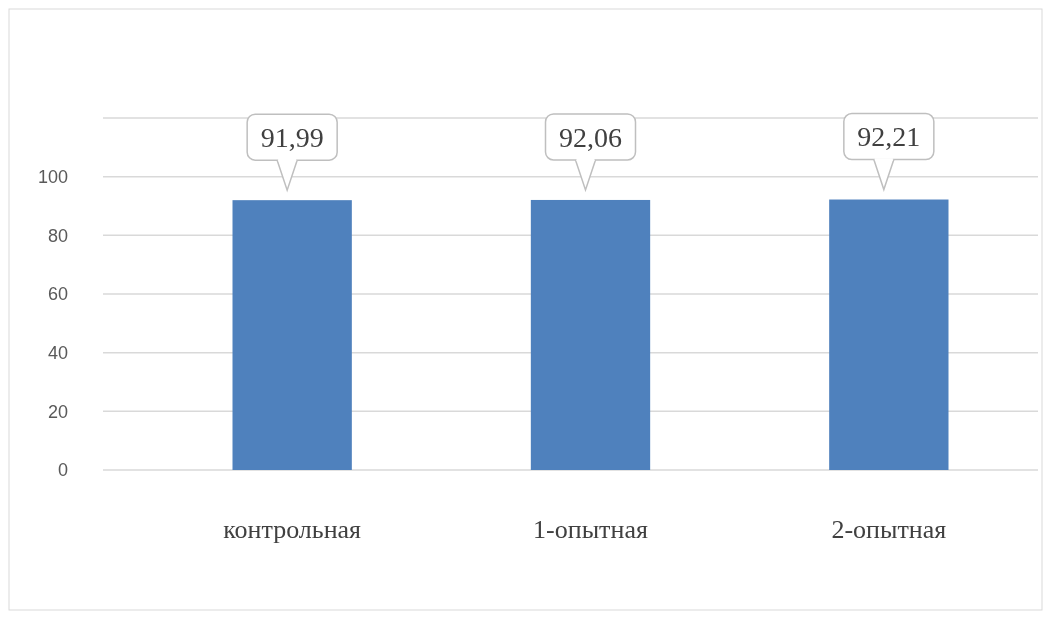  I want to click on x-tick-label: 2-опытная, so click(889, 529).